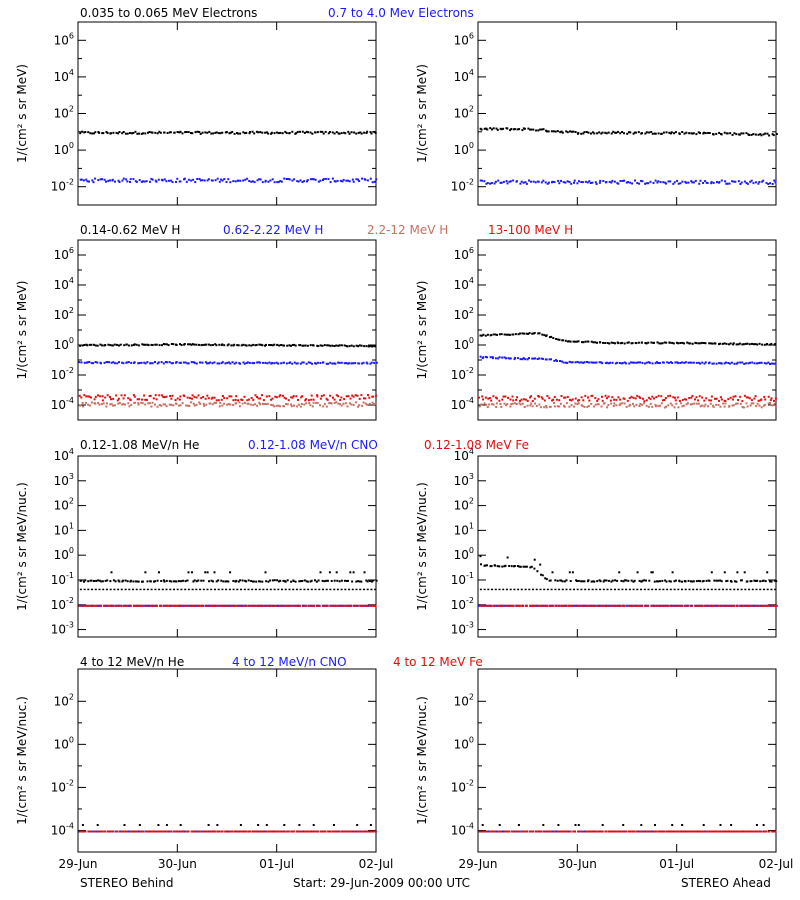 This screenshot has width=800, height=900. Describe the element at coordinates (676, 864) in the screenshot. I see `xtick-label-ahead-2: 01-Jul` at that location.